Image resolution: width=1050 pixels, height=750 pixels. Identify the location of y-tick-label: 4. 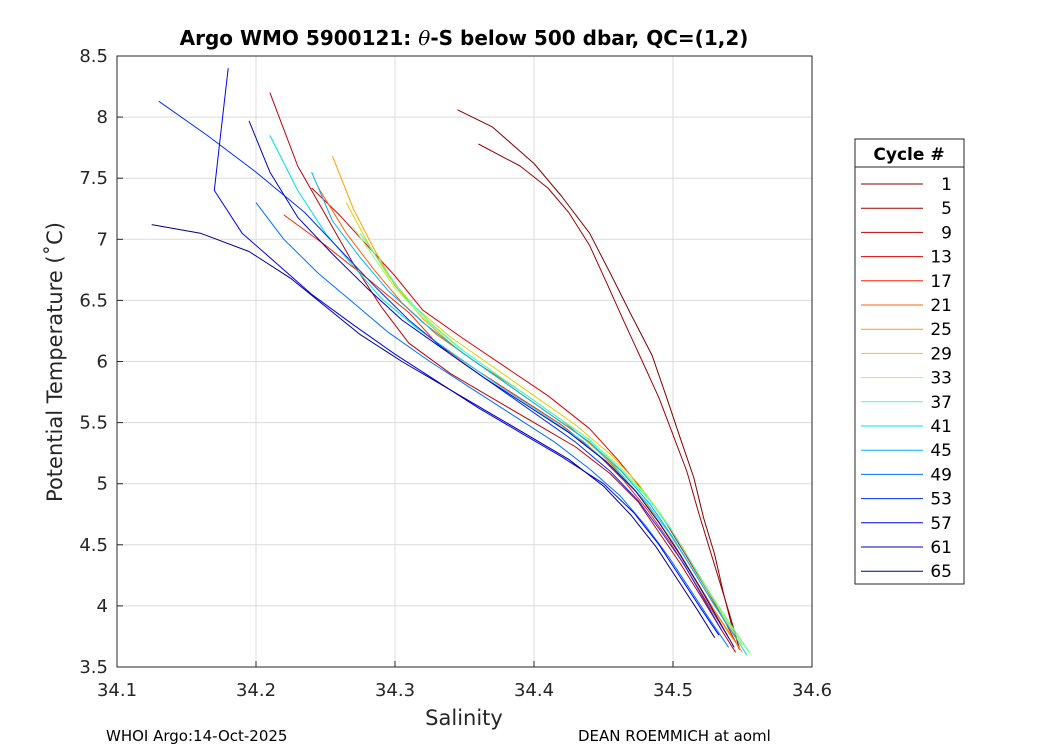
(102, 606).